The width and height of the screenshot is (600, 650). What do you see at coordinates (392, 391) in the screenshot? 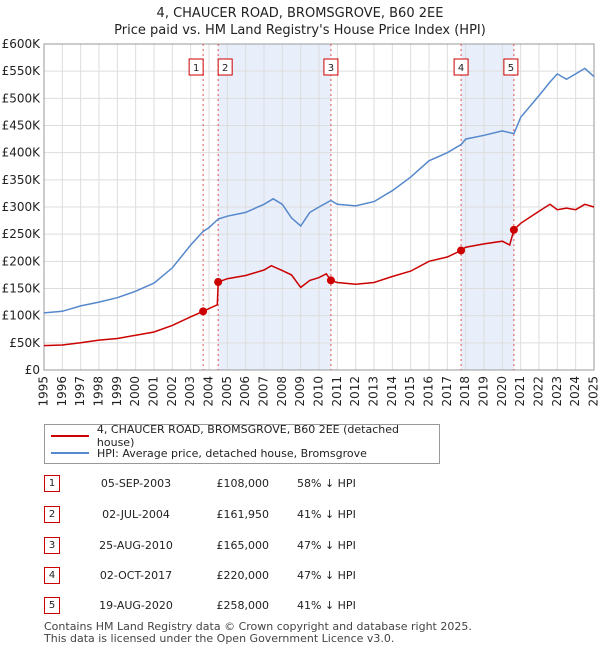
I see `x-tick-label: 2014` at bounding box center [392, 391].